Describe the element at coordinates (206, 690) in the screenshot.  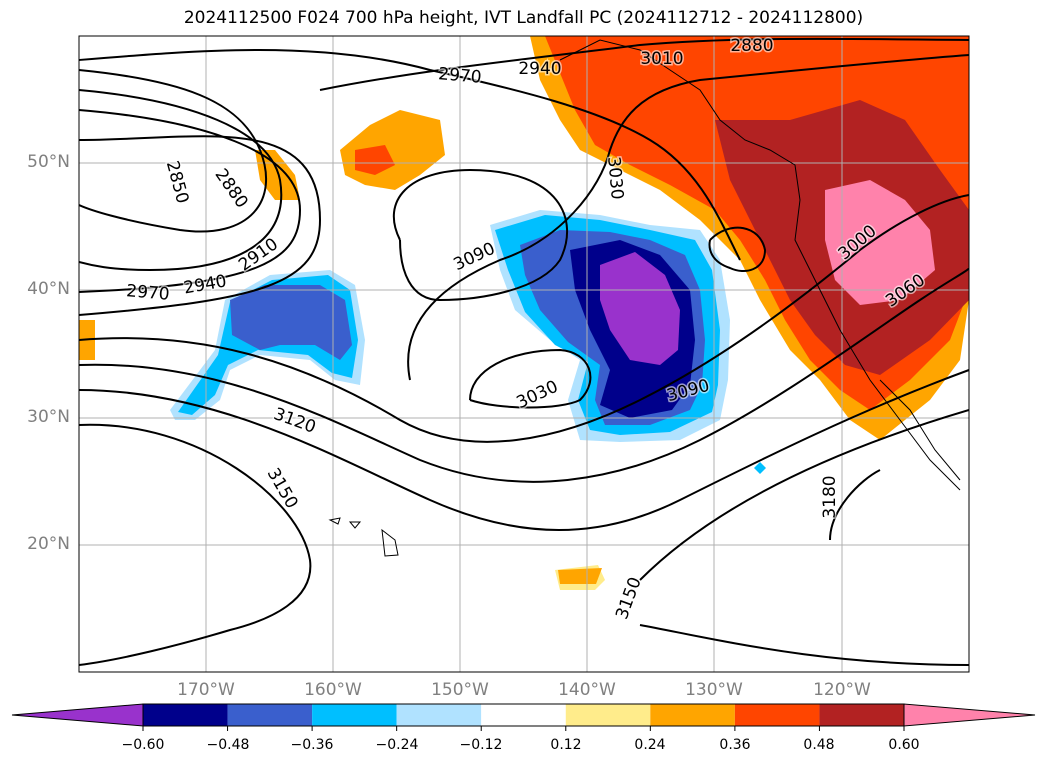
I see `lon-label: 170°W` at that location.